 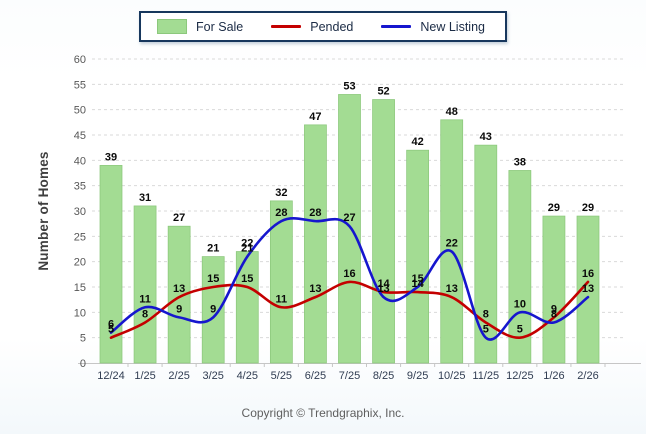 What do you see at coordinates (282, 299) in the screenshot?
I see `svg-text: 11` at bounding box center [282, 299].